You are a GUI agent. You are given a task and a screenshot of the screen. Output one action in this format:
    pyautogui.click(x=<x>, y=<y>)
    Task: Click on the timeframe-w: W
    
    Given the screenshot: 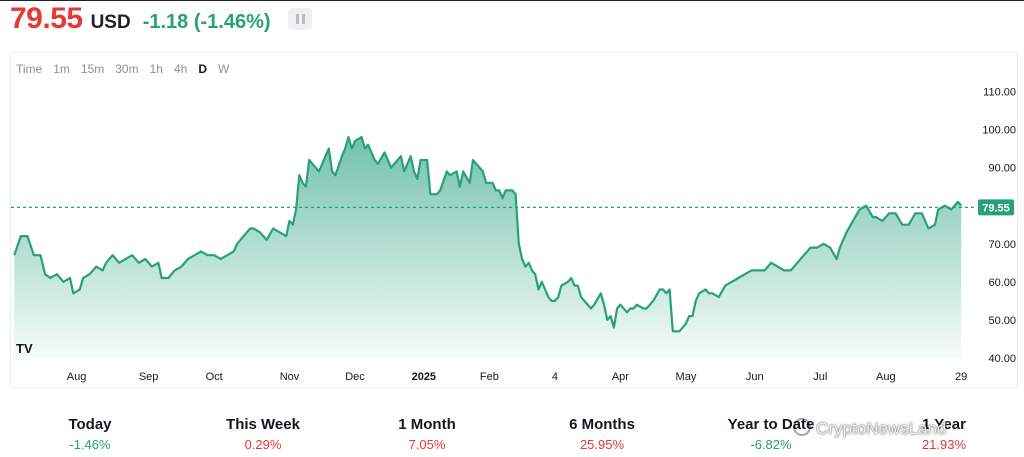 What is the action you would take?
    pyautogui.click(x=223, y=69)
    